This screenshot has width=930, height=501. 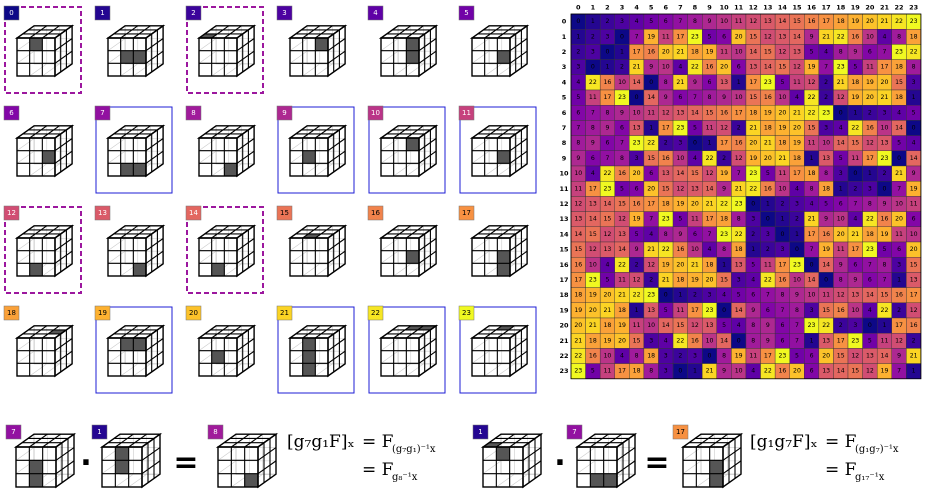 What do you see at coordinates (407, 350) in the screenshot?
I see `blue-frame` at bounding box center [407, 350].